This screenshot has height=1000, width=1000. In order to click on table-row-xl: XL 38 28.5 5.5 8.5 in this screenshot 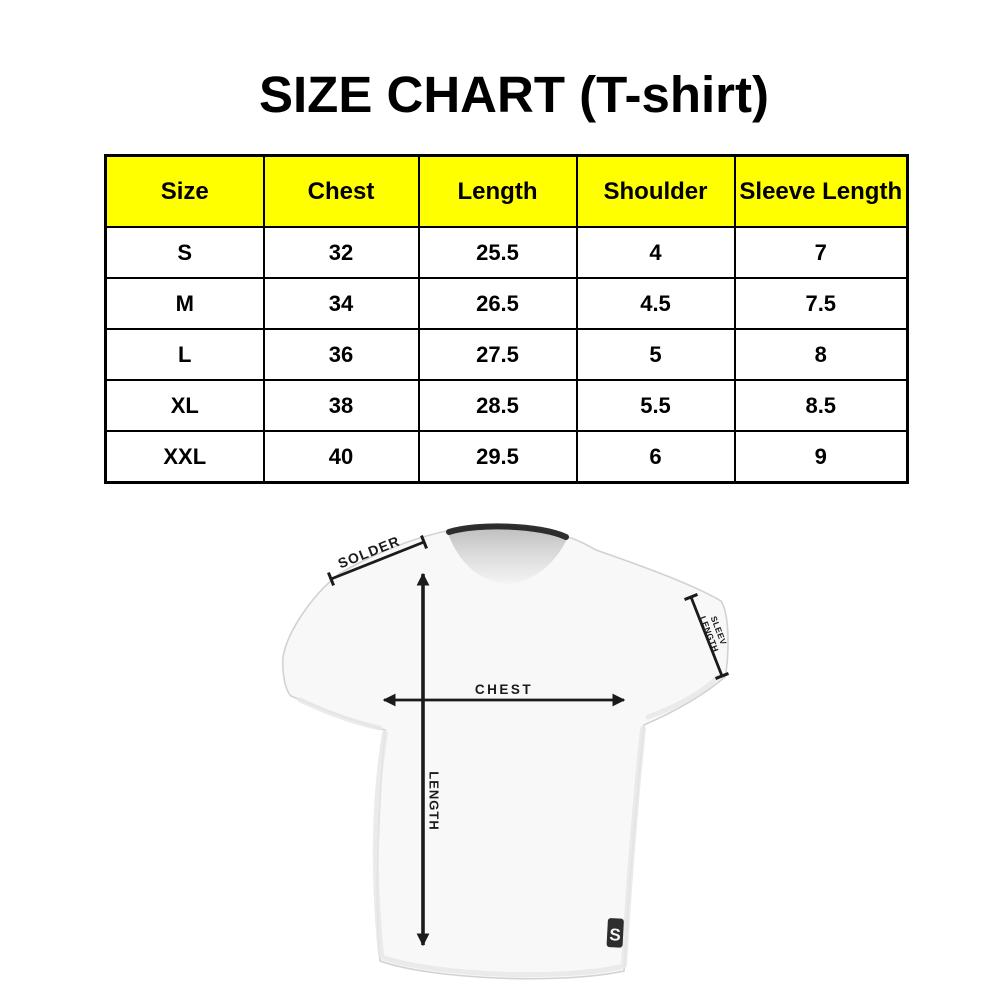, I will do `click(506, 405)`.